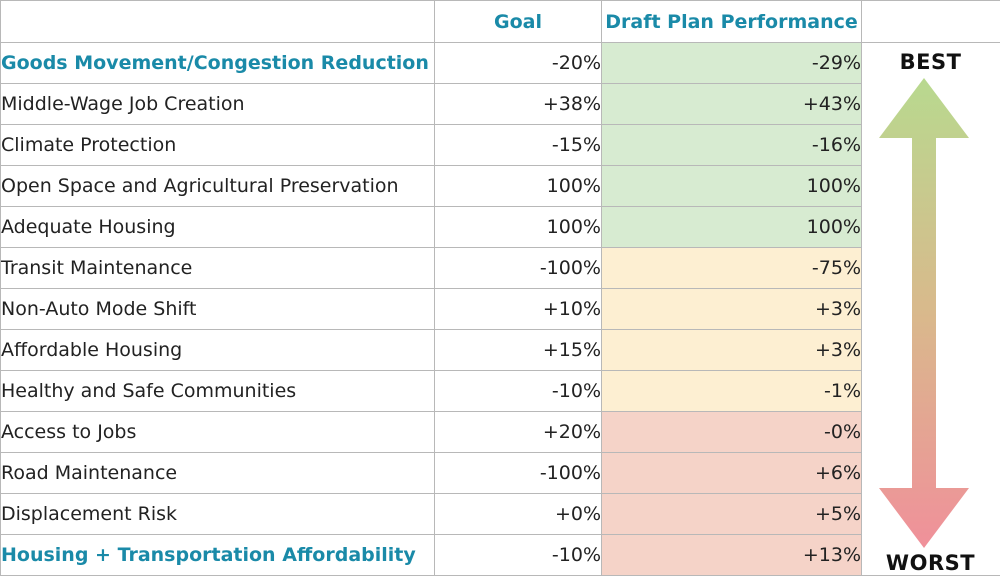 The width and height of the screenshot is (1000, 586). Describe the element at coordinates (217, 432) in the screenshot. I see `metric-cell: Access to Jobs` at that location.